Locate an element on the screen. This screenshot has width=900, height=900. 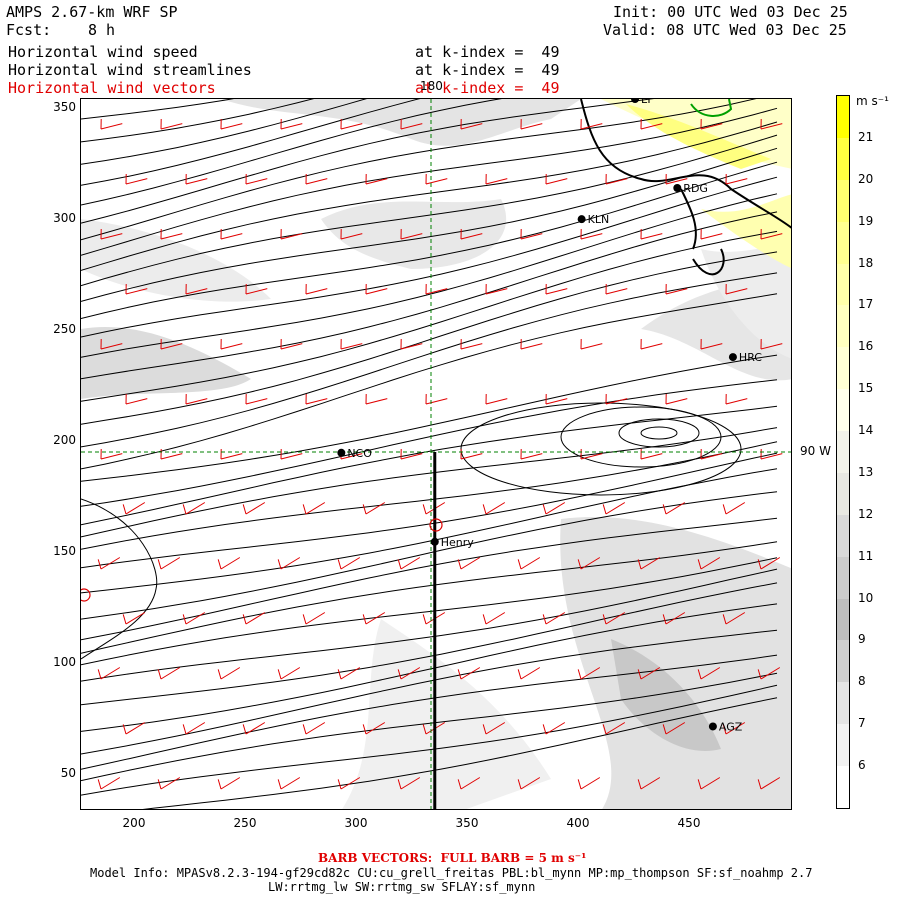
colorbar-label: 21 is located at coordinates (866, 136).